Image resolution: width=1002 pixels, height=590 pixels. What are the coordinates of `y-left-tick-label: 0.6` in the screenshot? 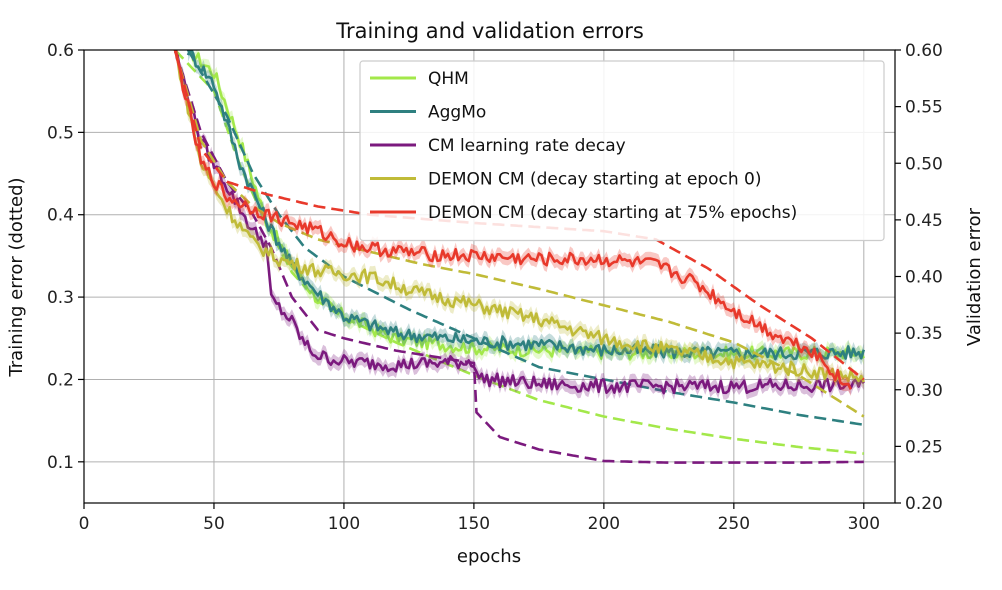 It's located at (60, 51).